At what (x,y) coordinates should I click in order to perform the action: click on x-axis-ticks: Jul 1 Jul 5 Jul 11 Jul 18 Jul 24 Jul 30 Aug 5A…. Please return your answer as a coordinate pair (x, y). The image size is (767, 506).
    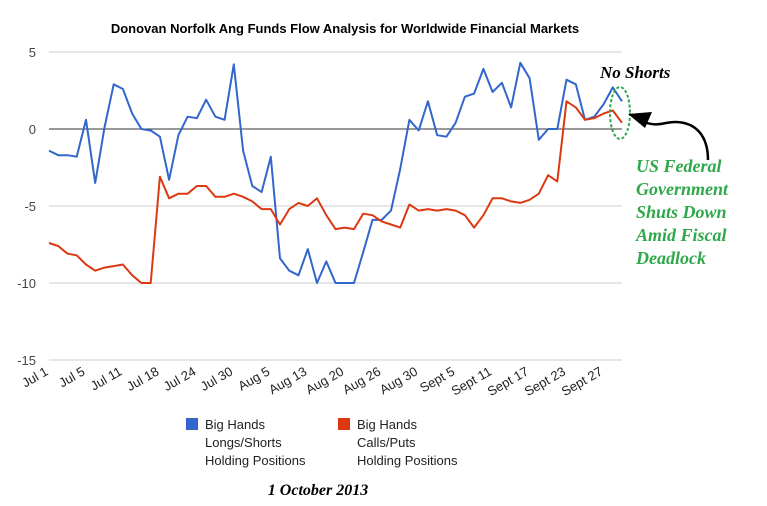
    Looking at the image, I should click on (312, 381).